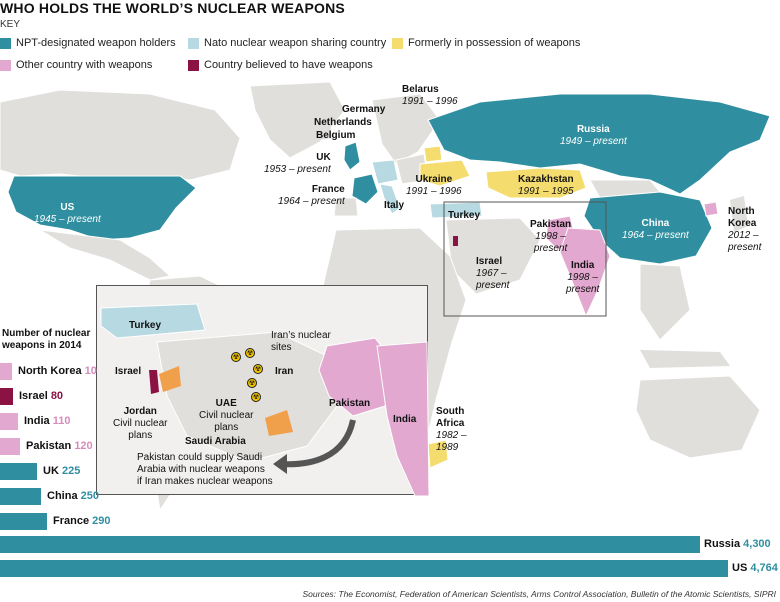 This screenshot has height=602, width=780. I want to click on label-kazakhstan: Kazakhstan 1991 – 1995, so click(546, 186).